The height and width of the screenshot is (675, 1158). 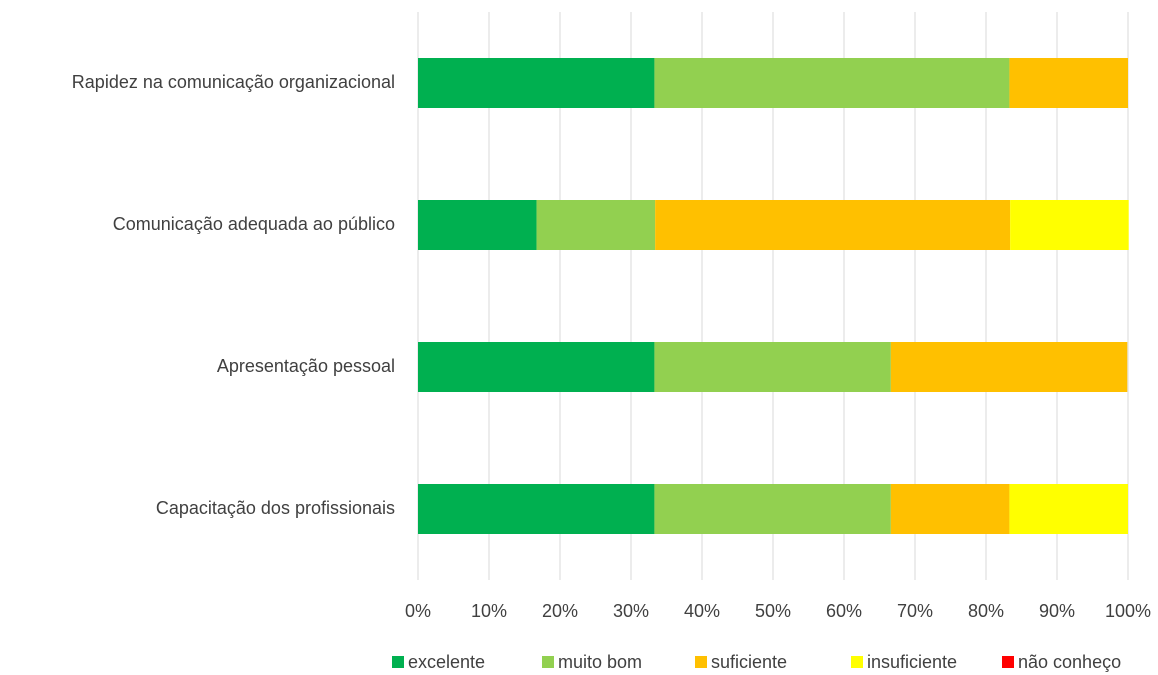 I want to click on x-tick-label: 90%, so click(x=1057, y=611).